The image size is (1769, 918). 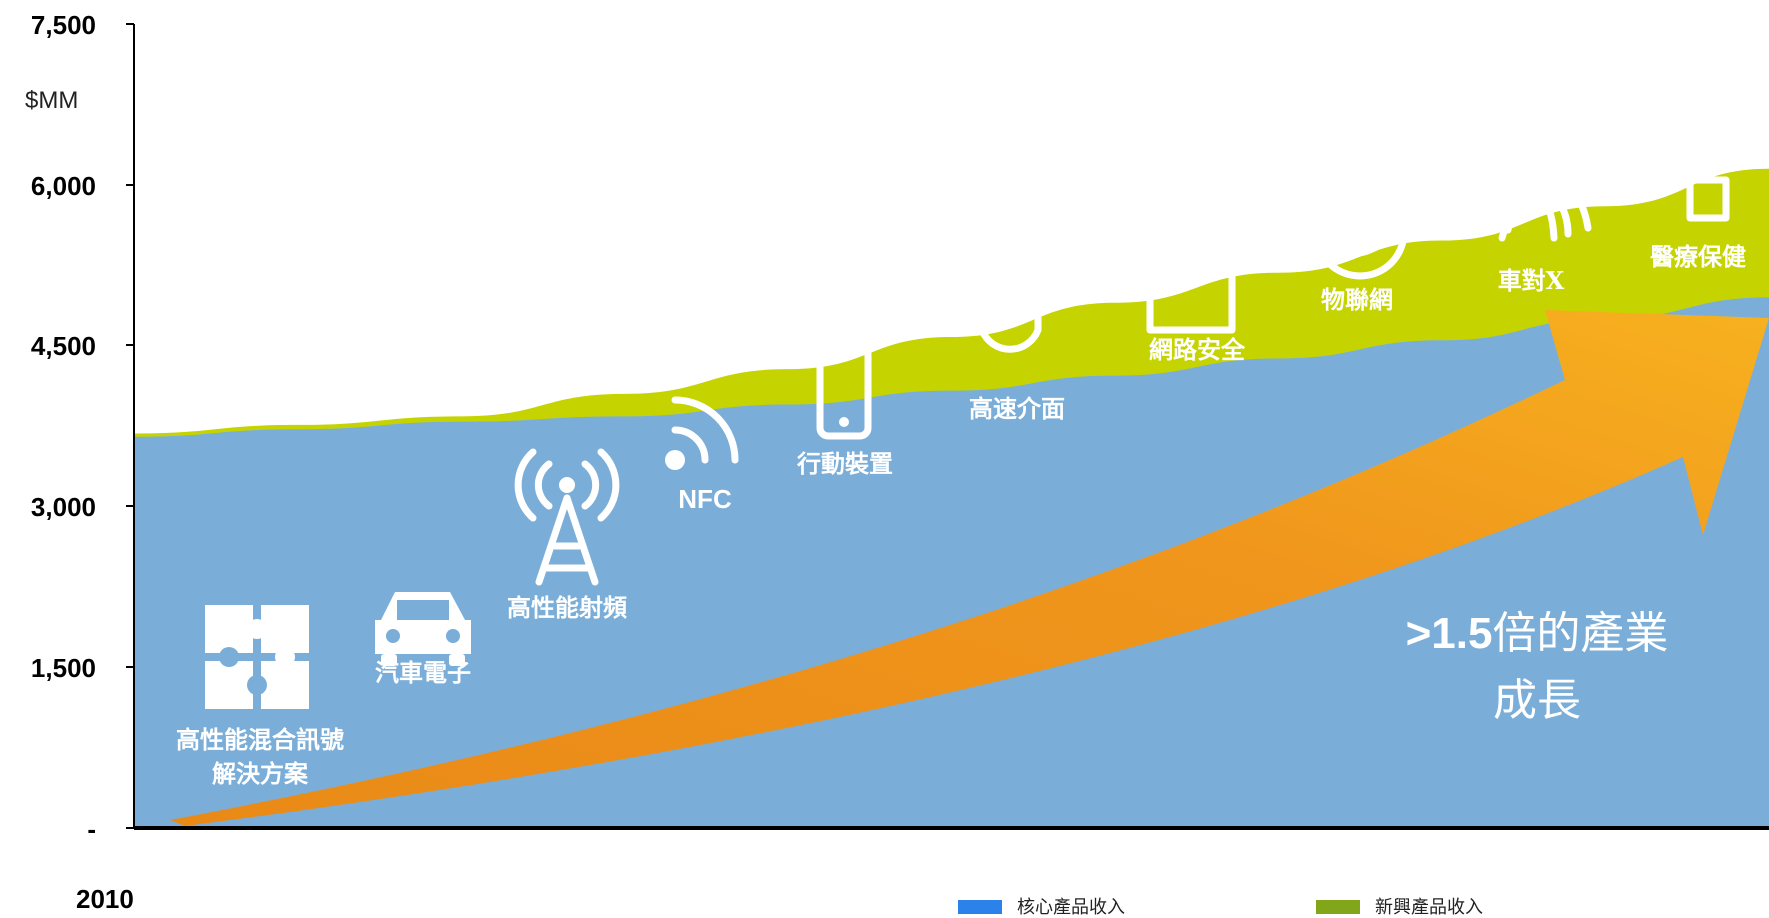 I want to click on legend-swatch-emerging, so click(x=1338, y=907).